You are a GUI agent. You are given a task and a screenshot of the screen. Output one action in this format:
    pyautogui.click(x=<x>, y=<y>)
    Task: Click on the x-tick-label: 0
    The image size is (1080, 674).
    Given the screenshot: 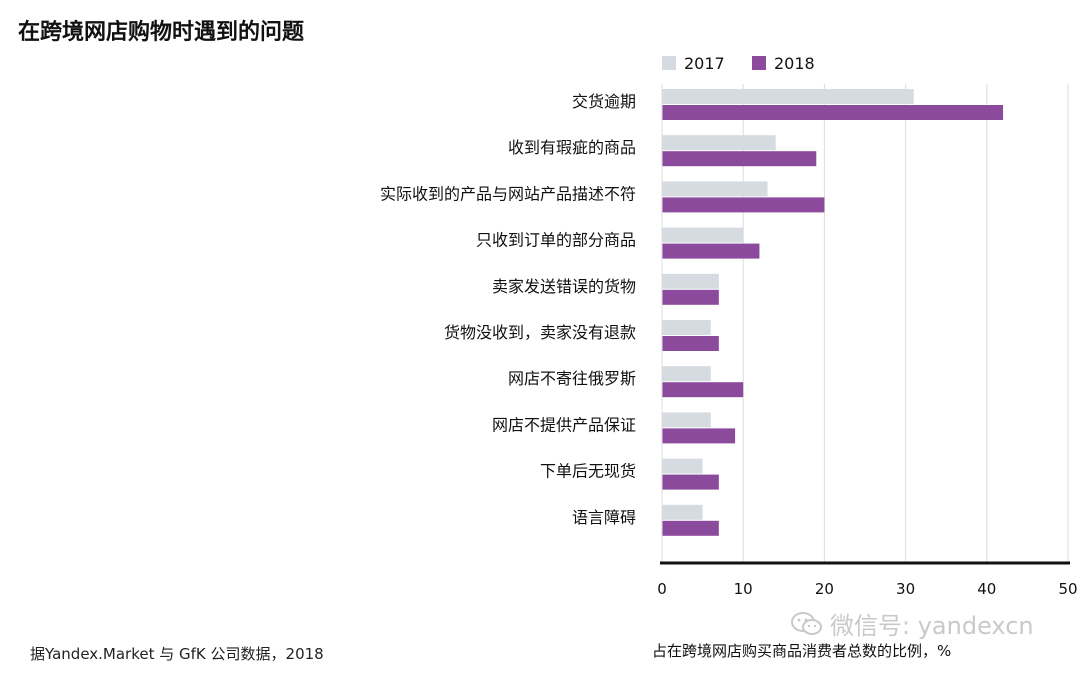 What is the action you would take?
    pyautogui.click(x=662, y=589)
    